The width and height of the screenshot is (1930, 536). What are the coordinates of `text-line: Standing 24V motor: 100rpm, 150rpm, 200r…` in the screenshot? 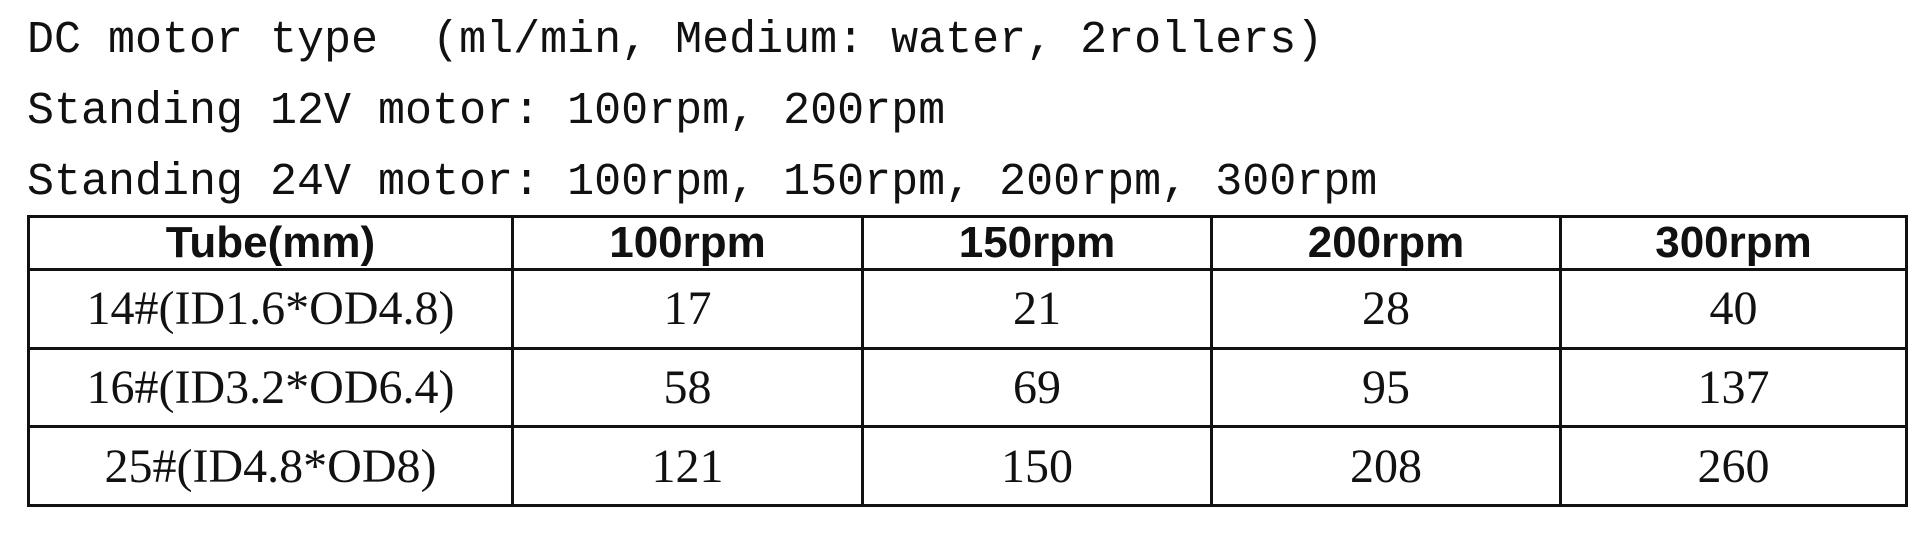 It's located at (702, 182).